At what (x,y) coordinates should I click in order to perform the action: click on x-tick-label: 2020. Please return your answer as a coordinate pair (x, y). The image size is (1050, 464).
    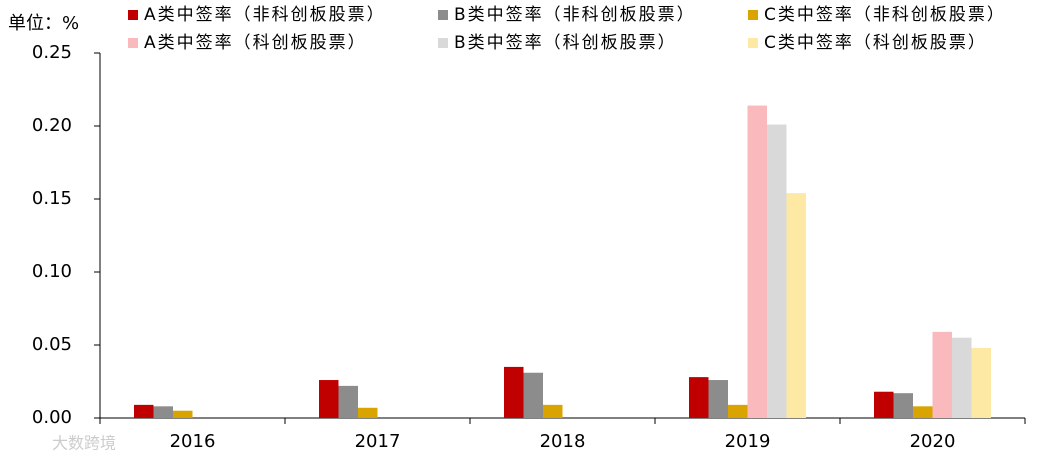
    Looking at the image, I should click on (933, 441).